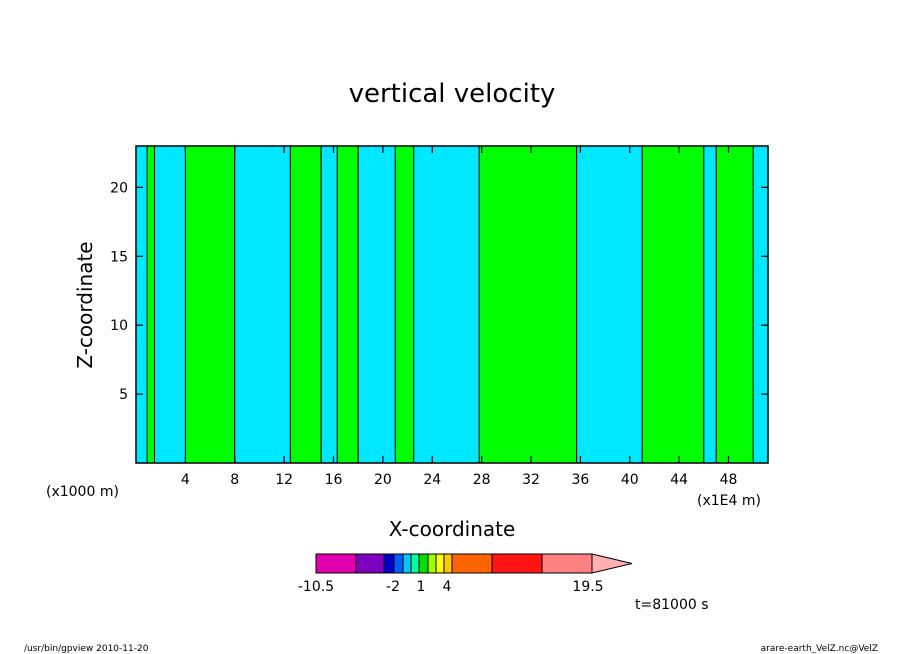 This screenshot has height=654, width=904. What do you see at coordinates (119, 326) in the screenshot?
I see `y-tick-label: 10` at bounding box center [119, 326].